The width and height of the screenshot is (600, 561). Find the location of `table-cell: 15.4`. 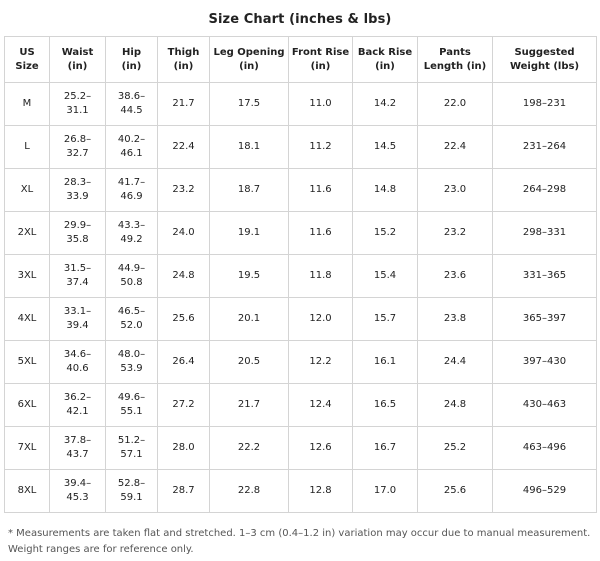

table-cell: 15.4 is located at coordinates (385, 276).